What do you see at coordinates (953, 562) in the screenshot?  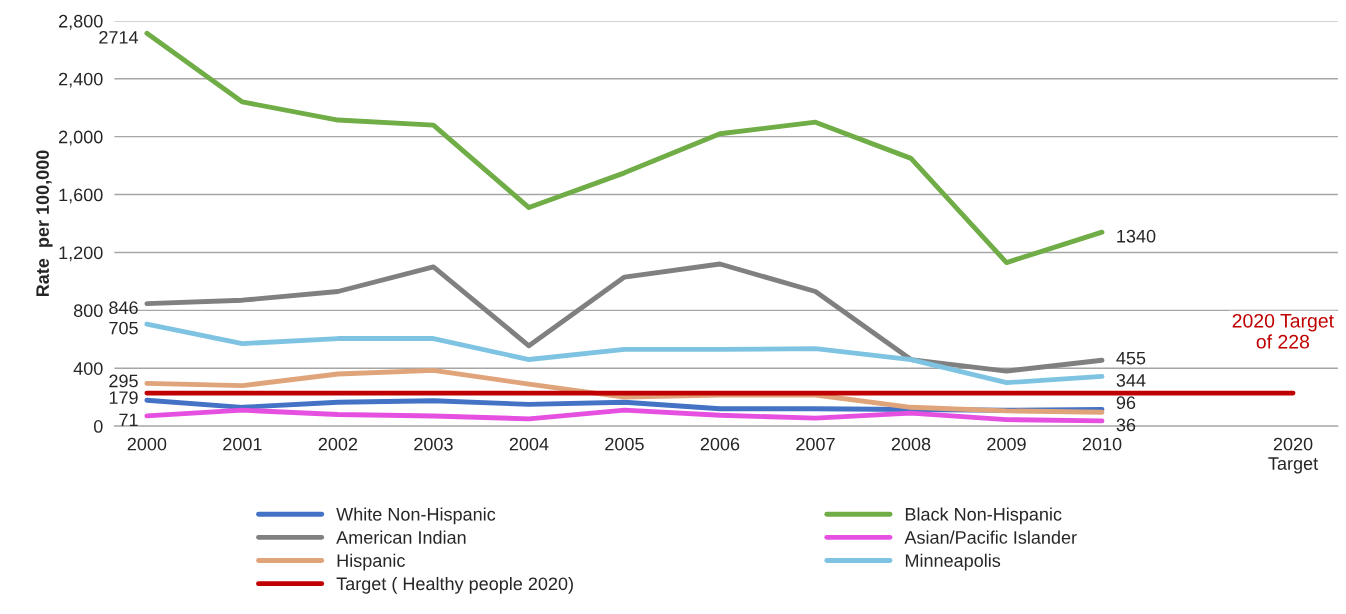 I see `legend-label: Minneapolis` at bounding box center [953, 562].